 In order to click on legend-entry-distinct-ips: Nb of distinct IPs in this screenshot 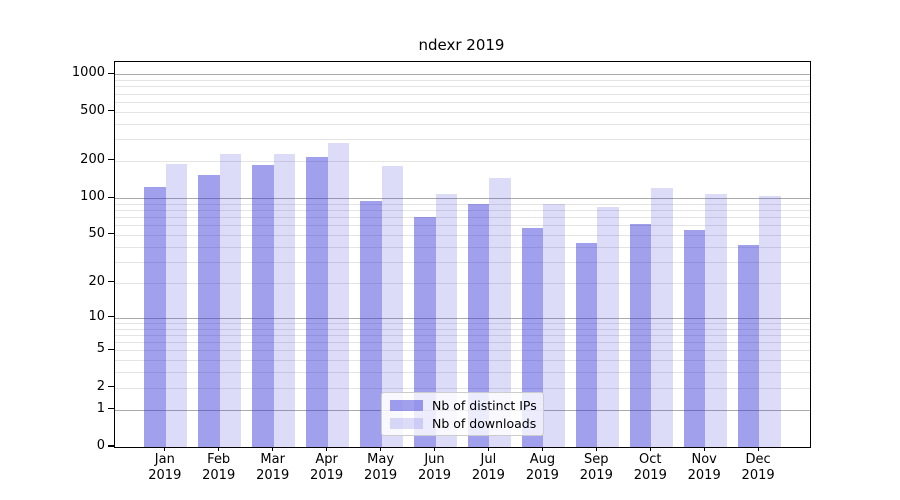, I will do `click(463, 405)`.